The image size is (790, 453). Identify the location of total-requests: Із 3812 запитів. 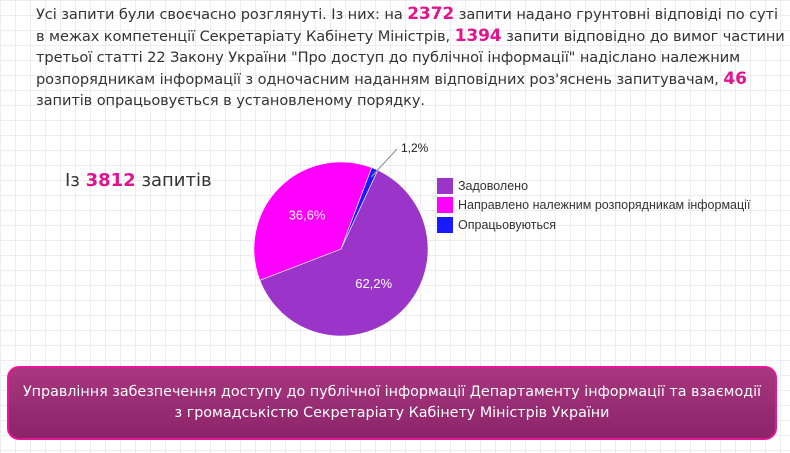
(138, 180).